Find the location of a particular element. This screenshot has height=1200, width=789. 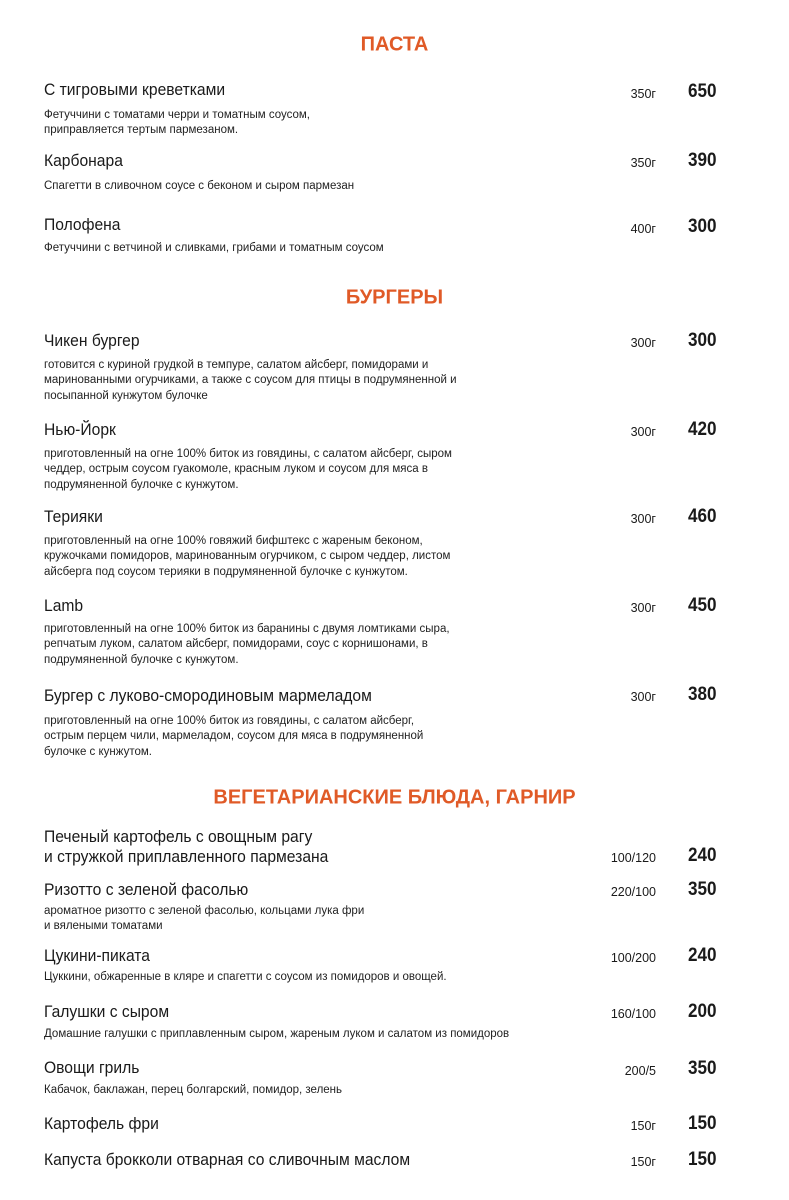

dish-name: Нью-Йорк is located at coordinates (80, 429).